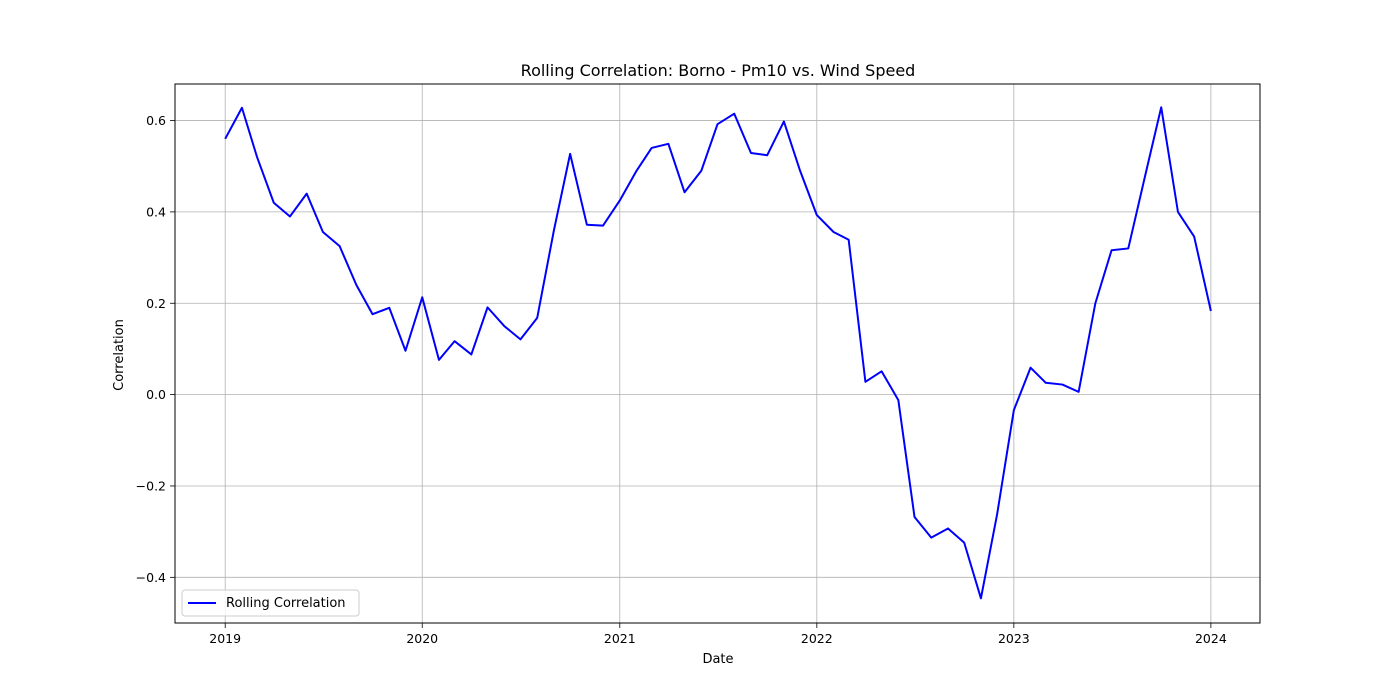 This screenshot has width=1400, height=700. What do you see at coordinates (156, 303) in the screenshot?
I see `y-tick-label: 0.2` at bounding box center [156, 303].